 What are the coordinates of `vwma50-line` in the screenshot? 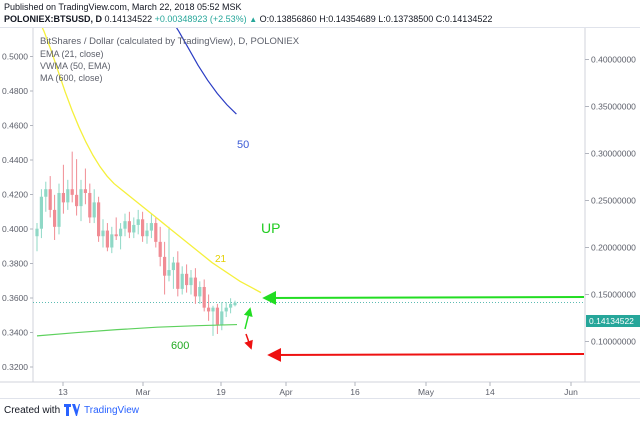 It's located at (206, 71).